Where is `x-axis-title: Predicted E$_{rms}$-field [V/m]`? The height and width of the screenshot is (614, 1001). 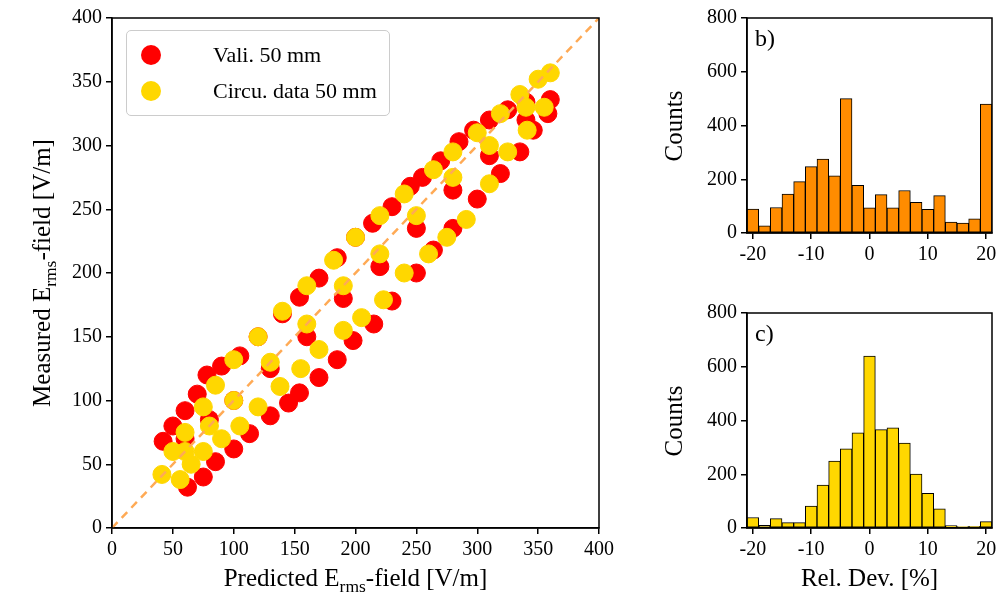
x-axis-title: Predicted E$_{rms}$-field [V/m] is located at coordinates (355, 580).